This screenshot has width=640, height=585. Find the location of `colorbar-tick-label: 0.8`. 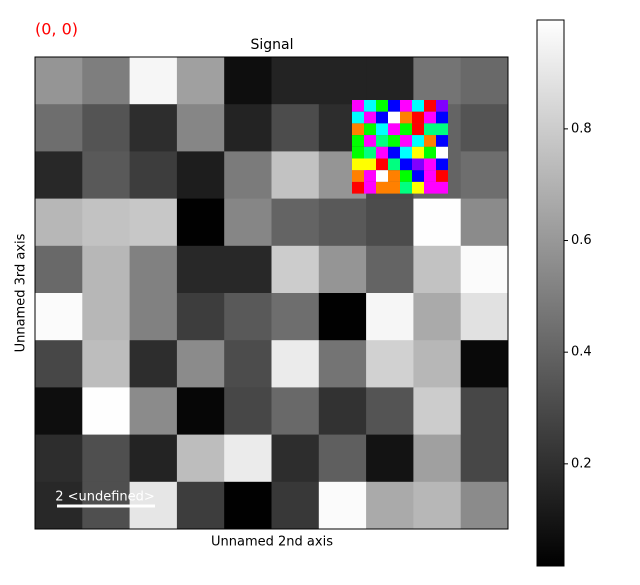

colorbar-tick-label: 0.8 is located at coordinates (581, 128).